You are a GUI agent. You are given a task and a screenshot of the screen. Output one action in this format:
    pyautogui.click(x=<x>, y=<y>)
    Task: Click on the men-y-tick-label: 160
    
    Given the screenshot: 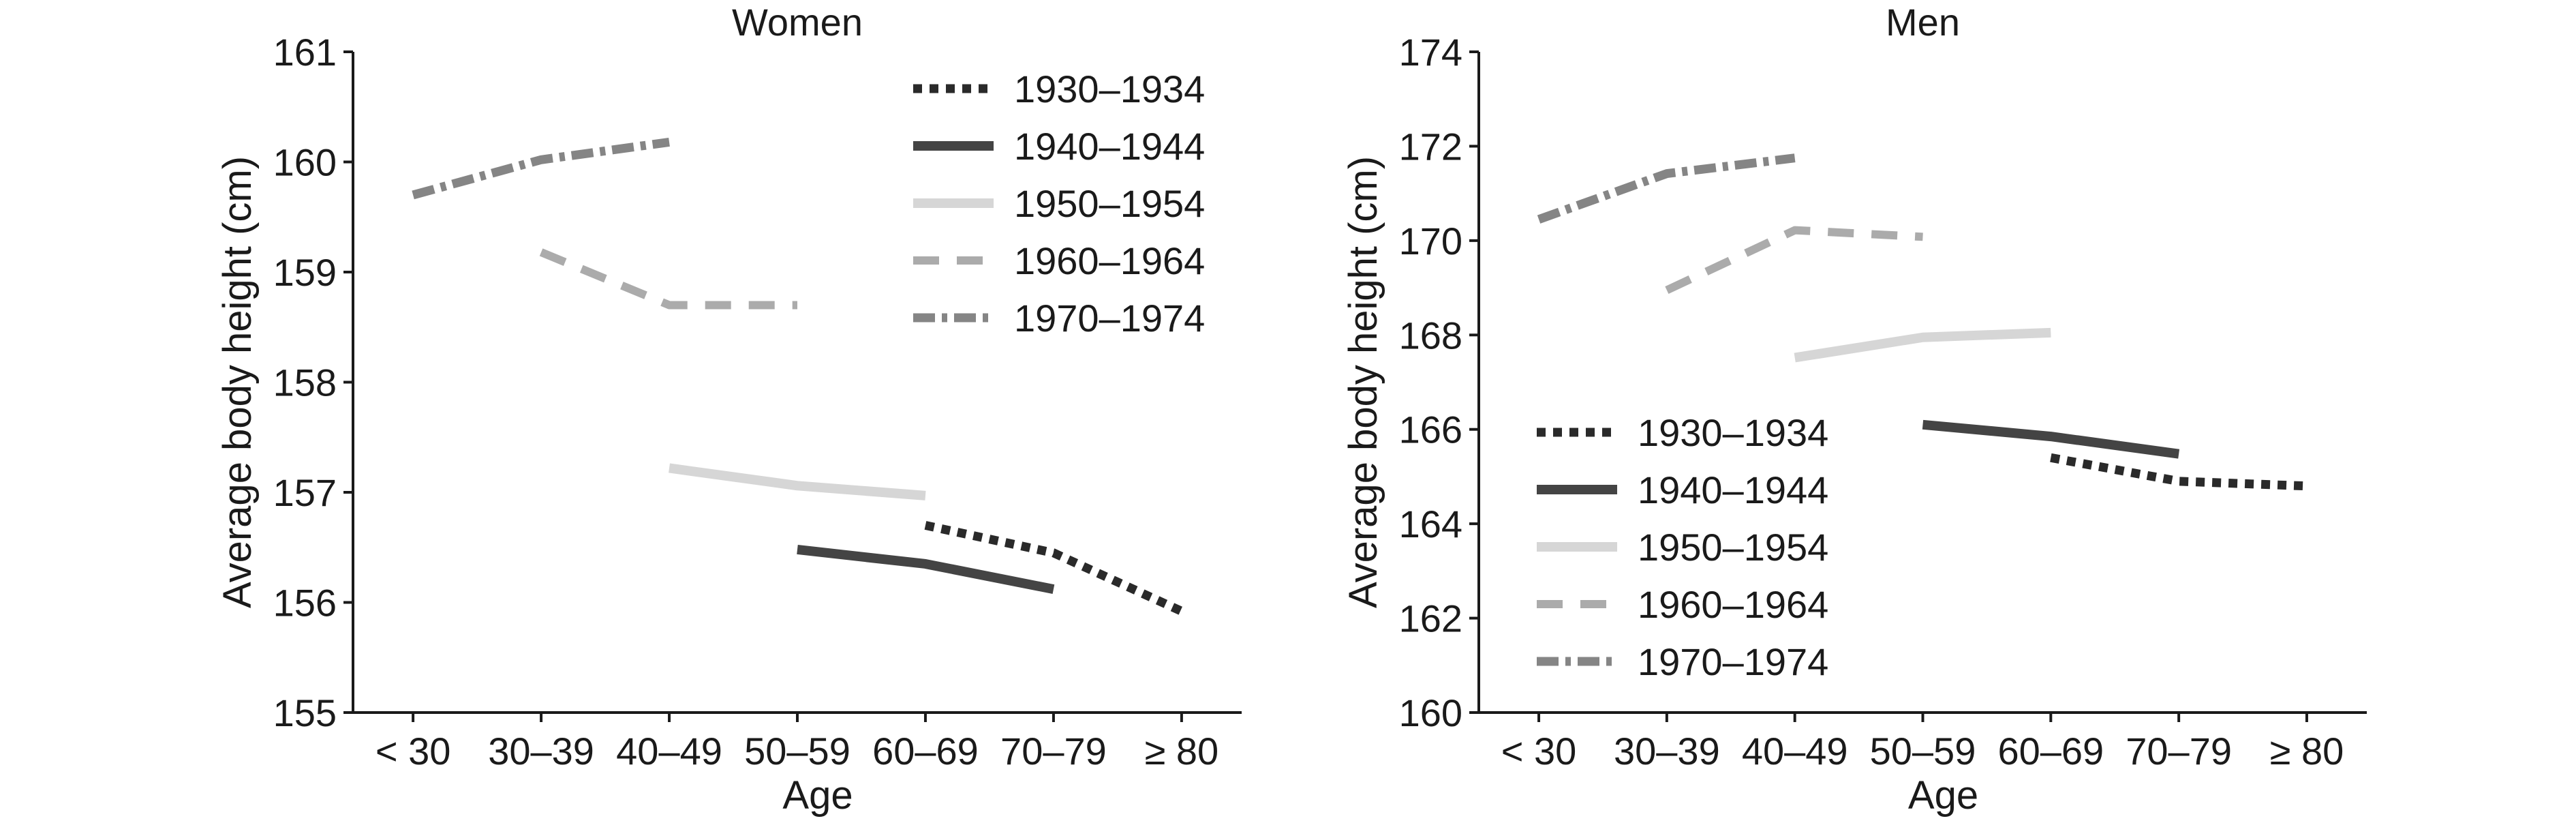 What is the action you would take?
    pyautogui.click(x=1431, y=713)
    